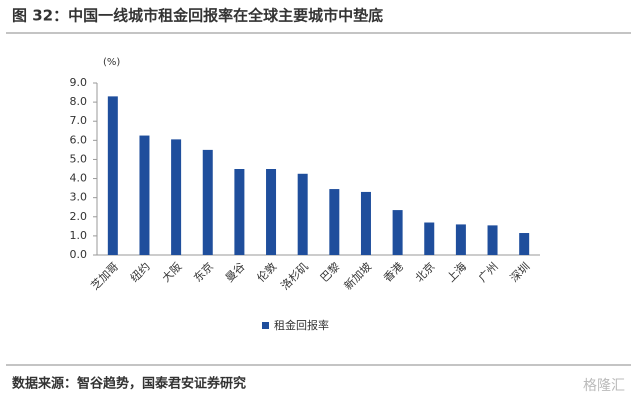 This screenshot has height=403, width=637. I want to click on x-tick-label: 广州, so click(488, 272).